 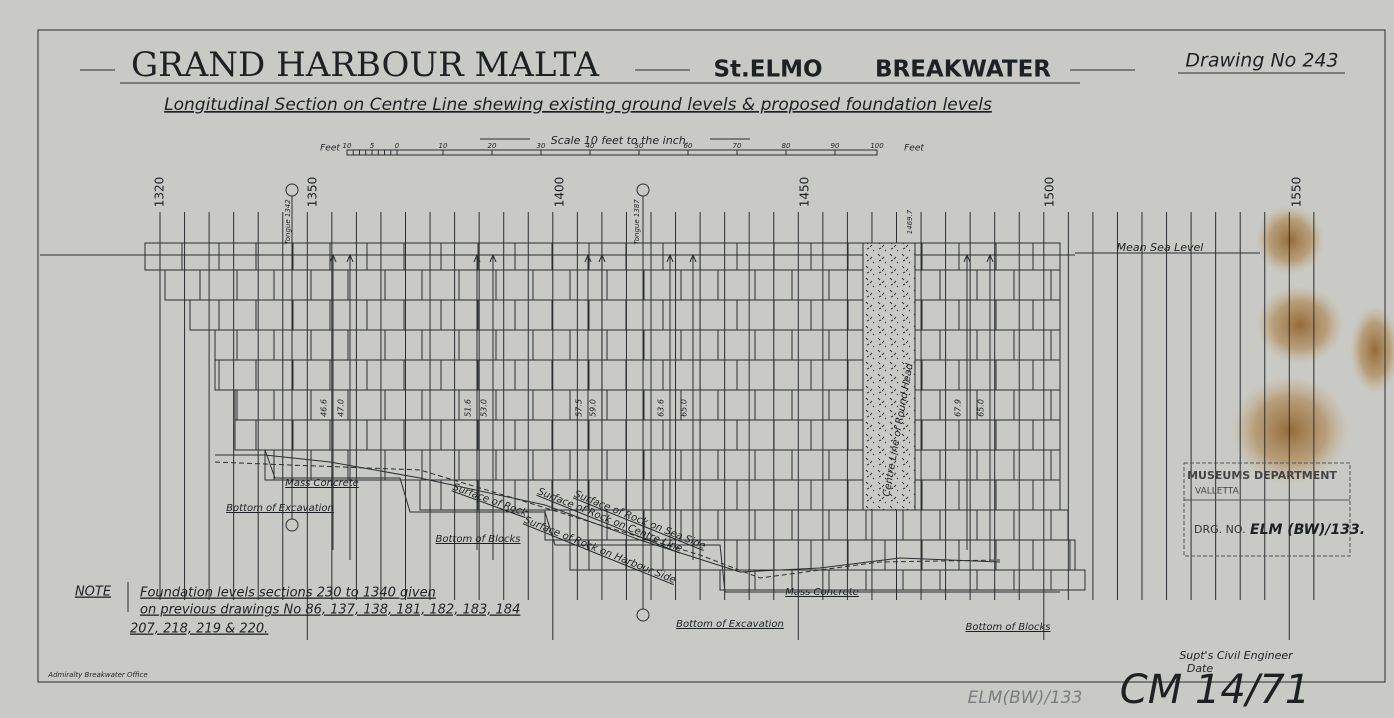 What do you see at coordinates (468, 408) in the screenshot?
I see `level-label: 51.6` at bounding box center [468, 408].